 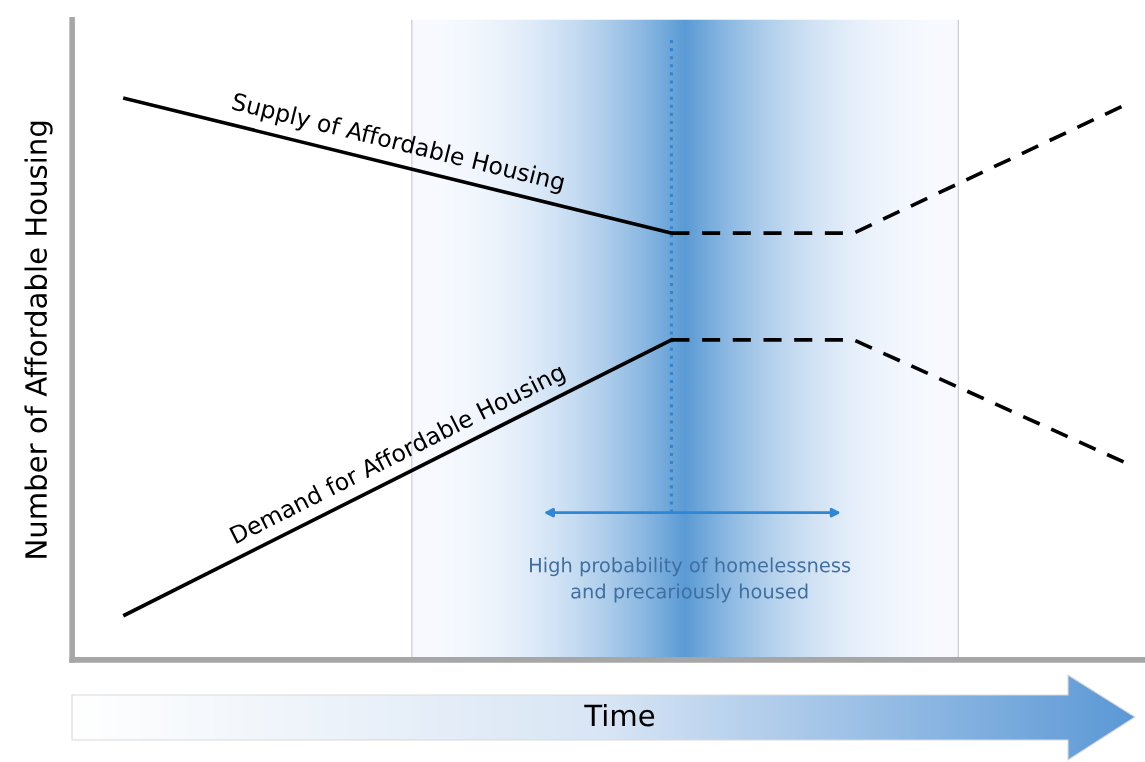 What do you see at coordinates (690, 580) in the screenshot?
I see `annotation: High probability of homelessness and precariously housed` at bounding box center [690, 580].